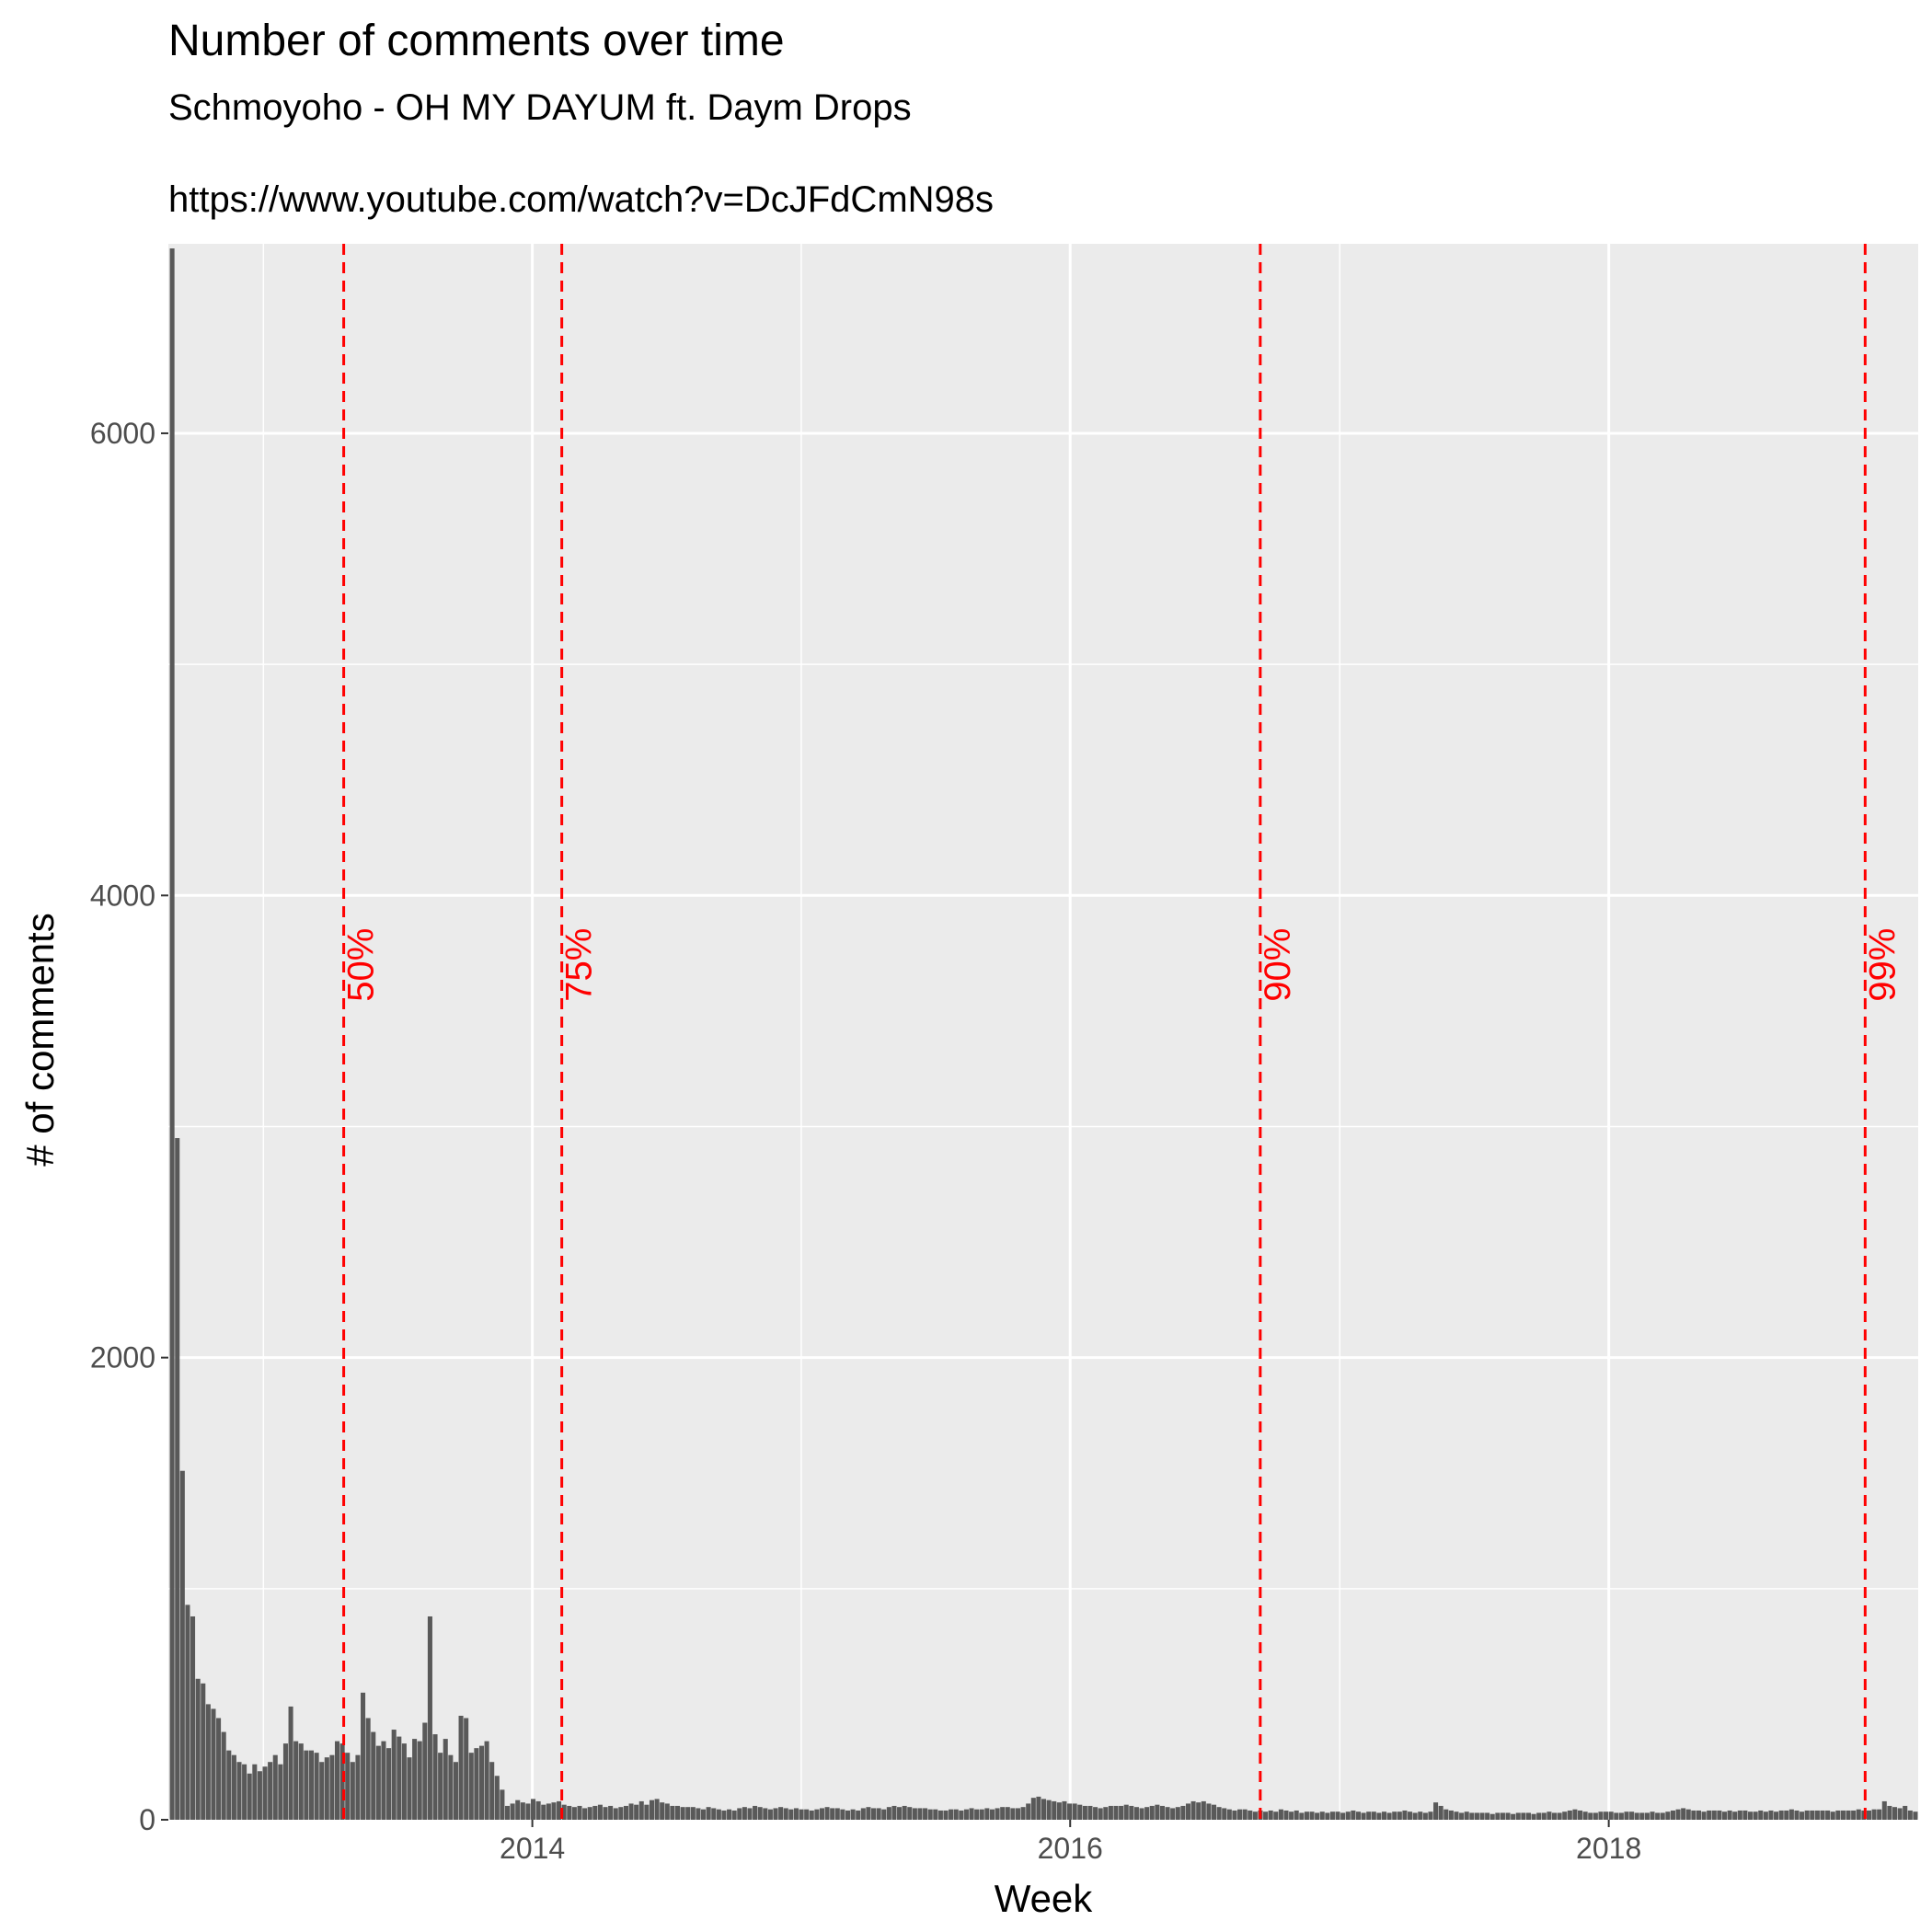 The image size is (1932, 1932). Describe the element at coordinates (129, 1126) in the screenshot. I see `y-axis: 0 2000 4000 6000` at that location.